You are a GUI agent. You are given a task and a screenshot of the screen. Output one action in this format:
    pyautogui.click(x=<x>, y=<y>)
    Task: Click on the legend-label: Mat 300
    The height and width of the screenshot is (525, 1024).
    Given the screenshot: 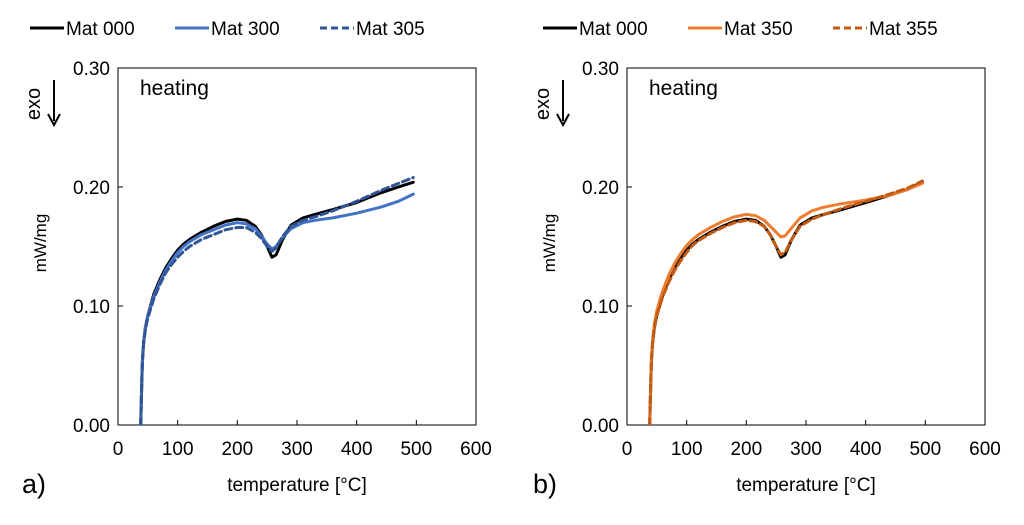 What is the action you would take?
    pyautogui.click(x=245, y=29)
    